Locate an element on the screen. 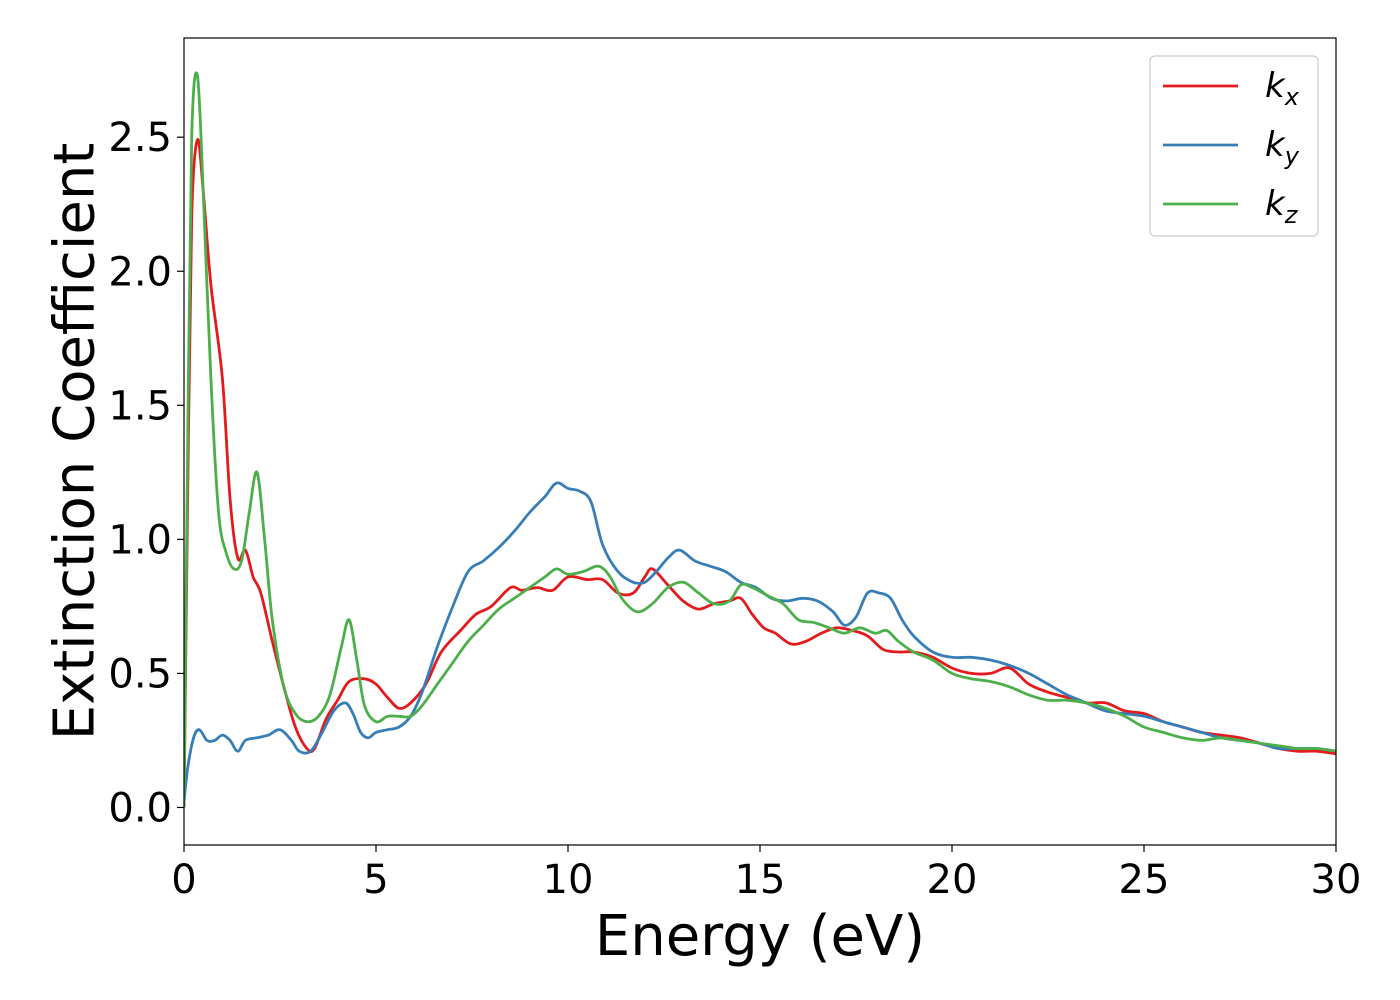 This screenshot has height=1000, width=1400. legend-label-z: kz is located at coordinates (1282, 206).